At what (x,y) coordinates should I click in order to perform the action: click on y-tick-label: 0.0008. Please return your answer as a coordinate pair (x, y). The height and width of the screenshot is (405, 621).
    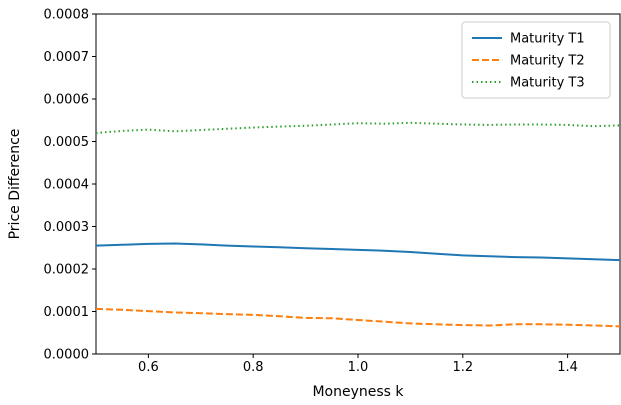
    Looking at the image, I should click on (67, 15).